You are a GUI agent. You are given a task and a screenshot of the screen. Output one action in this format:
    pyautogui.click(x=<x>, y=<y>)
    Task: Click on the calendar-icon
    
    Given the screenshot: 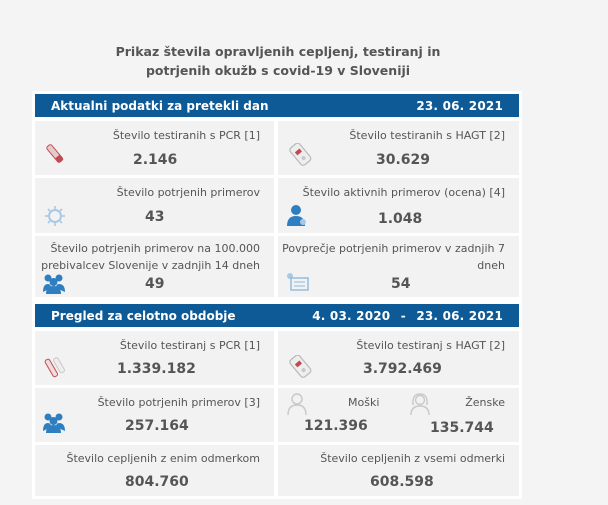 What is the action you would take?
    pyautogui.click(x=298, y=282)
    